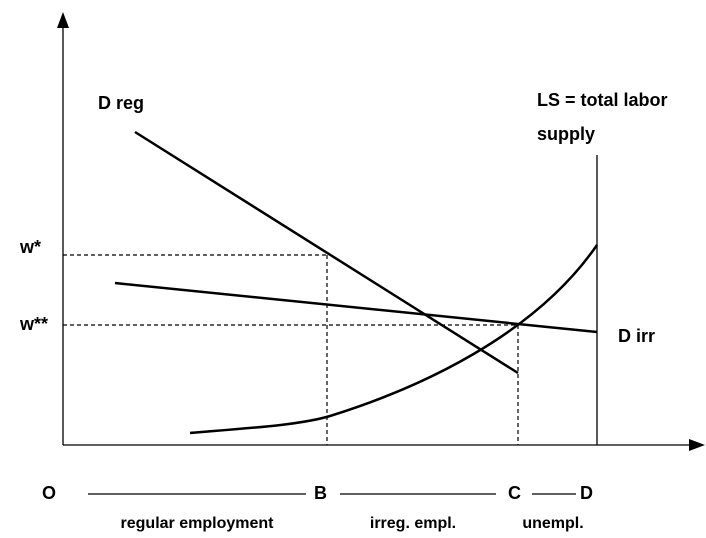 Image resolution: width=706 pixels, height=538 pixels. Describe the element at coordinates (63, 20) in the screenshot. I see `y-axis-arrow` at that location.